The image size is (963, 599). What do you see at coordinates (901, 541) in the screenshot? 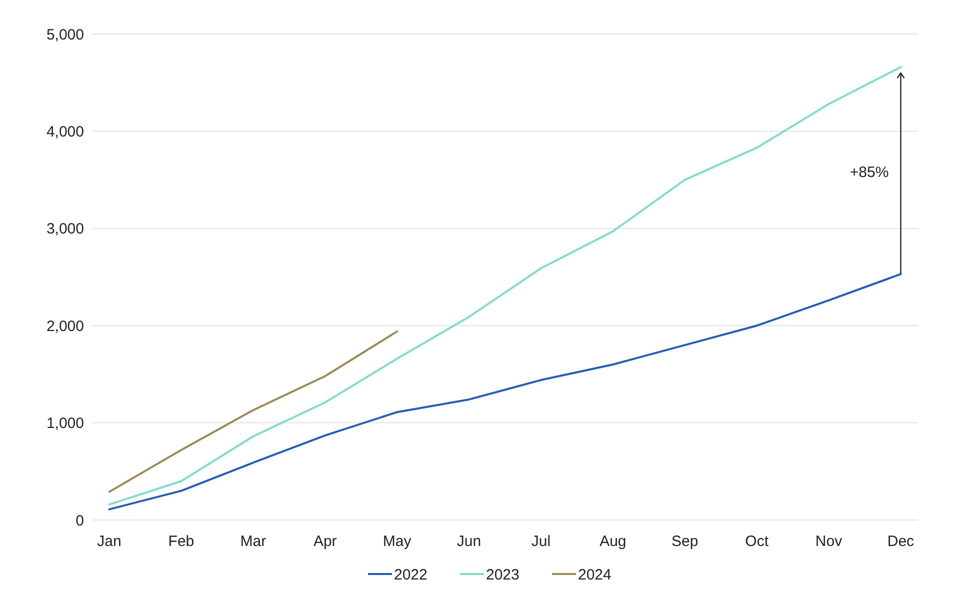
I see `x-tick-label: Dec` at bounding box center [901, 541].